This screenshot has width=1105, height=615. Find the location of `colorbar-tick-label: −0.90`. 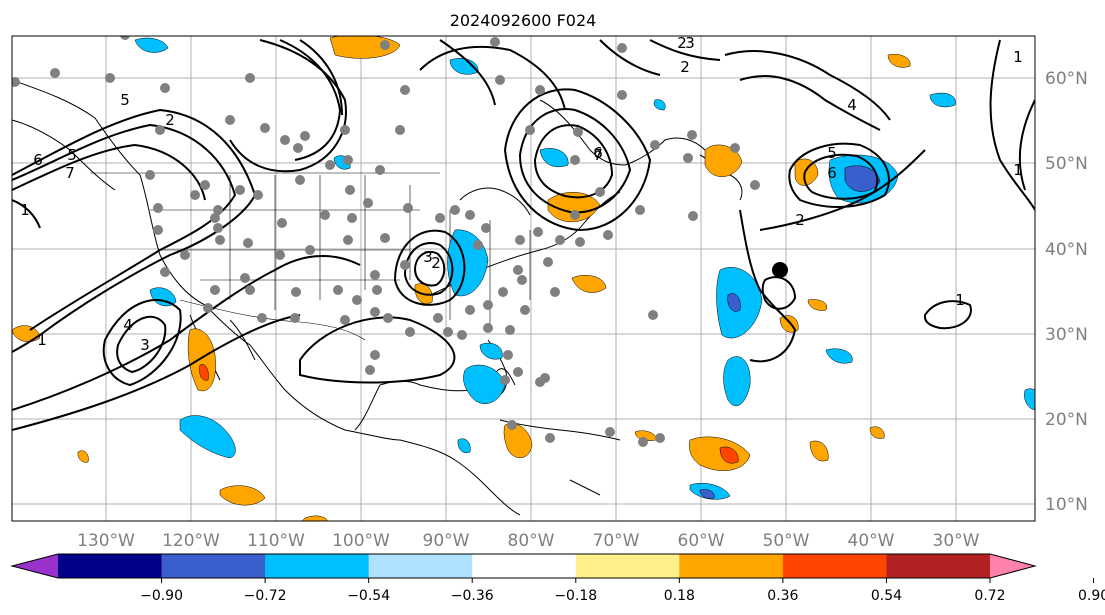

colorbar-tick-label: −0.90 is located at coordinates (161, 596).